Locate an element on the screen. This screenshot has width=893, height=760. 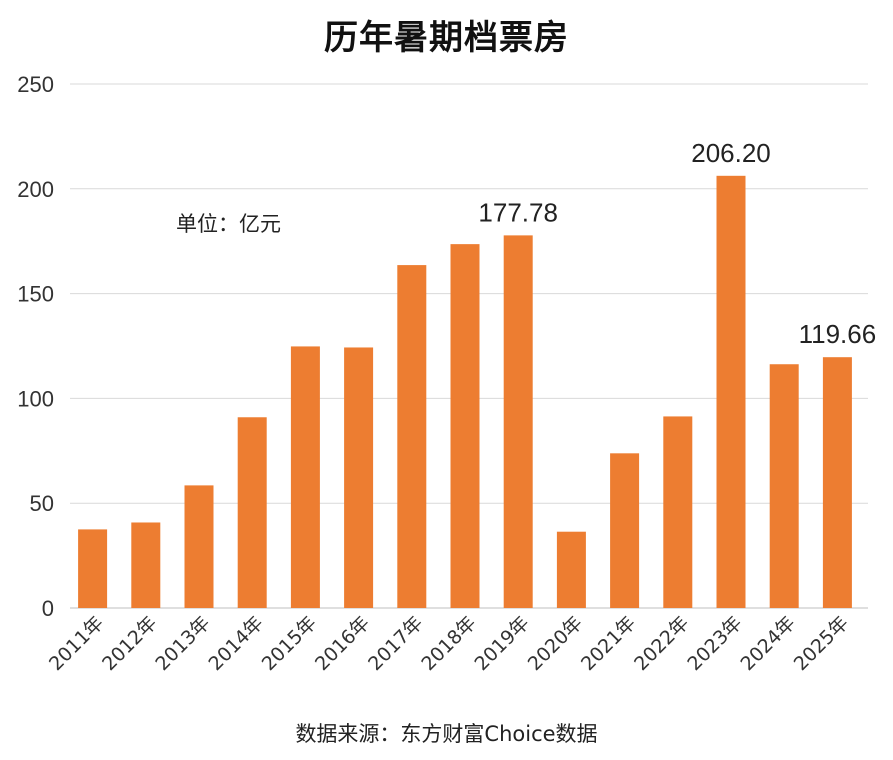
x-tick-label: 2016年 is located at coordinates (342, 643).